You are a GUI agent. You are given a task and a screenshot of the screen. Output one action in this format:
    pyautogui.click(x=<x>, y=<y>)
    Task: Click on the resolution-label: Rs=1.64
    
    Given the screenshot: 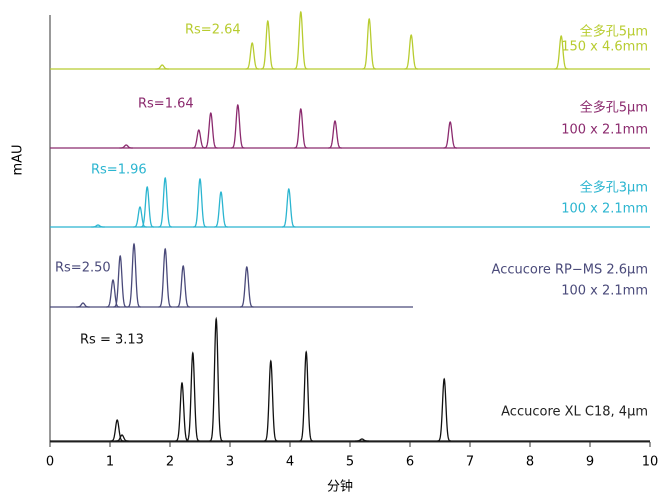 What is the action you would take?
    pyautogui.click(x=166, y=104)
    